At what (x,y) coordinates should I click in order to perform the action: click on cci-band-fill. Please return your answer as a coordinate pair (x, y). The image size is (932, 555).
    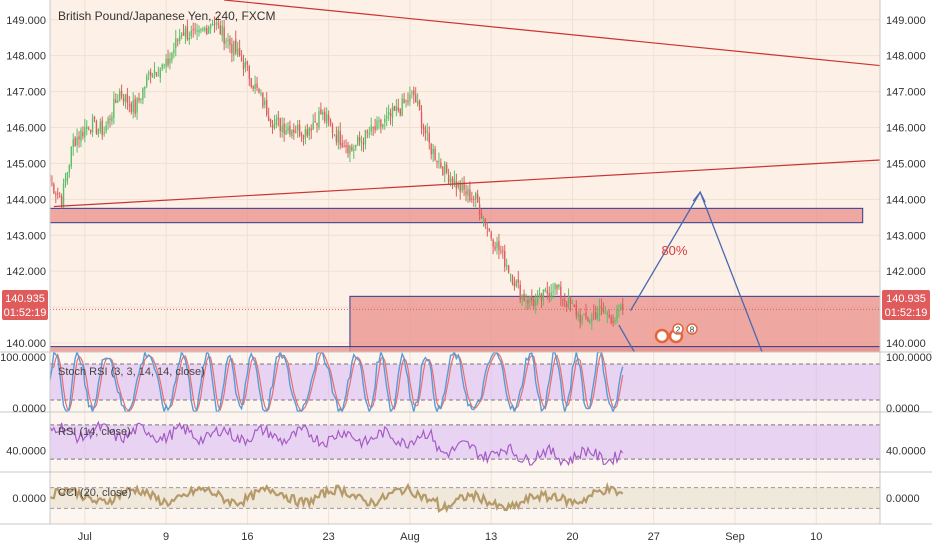
    Looking at the image, I should click on (465, 498).